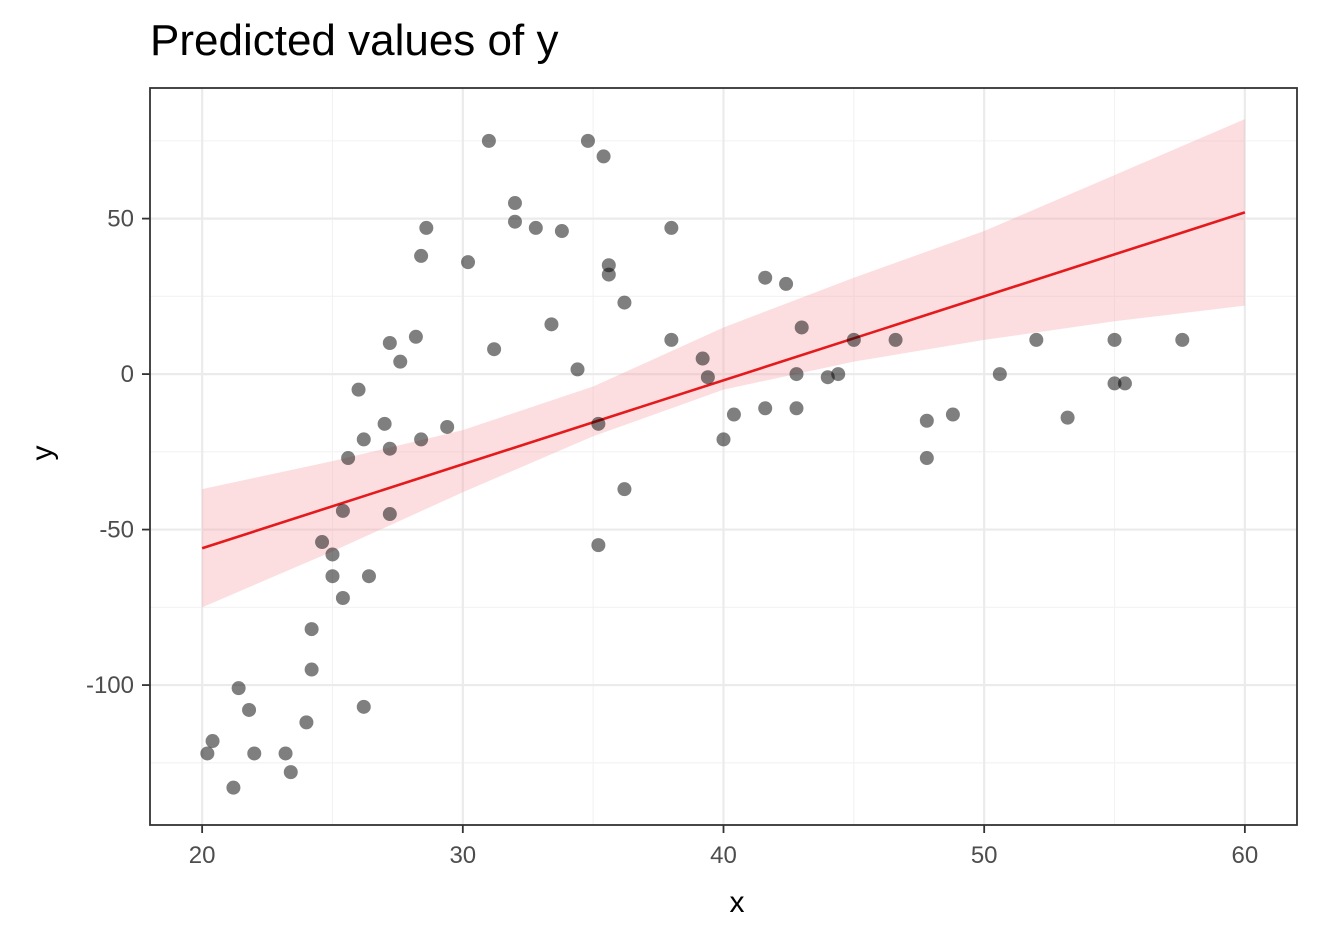 Image resolution: width=1344 pixels, height=940 pixels. I want to click on x-tick-label: 40, so click(723, 855).